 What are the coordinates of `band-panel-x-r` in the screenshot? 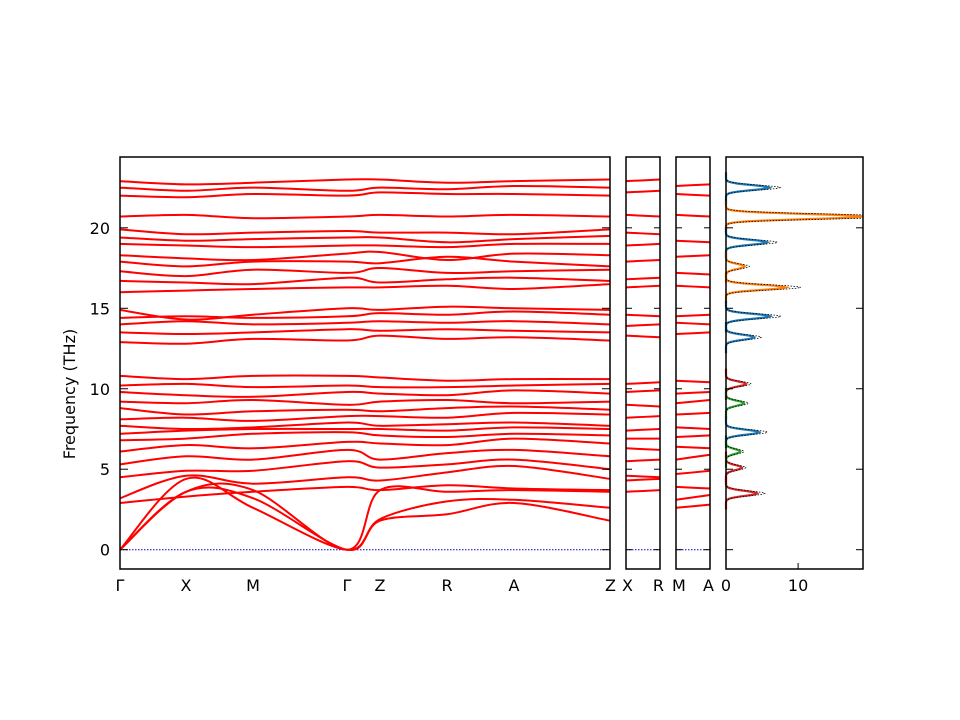 It's located at (643, 364).